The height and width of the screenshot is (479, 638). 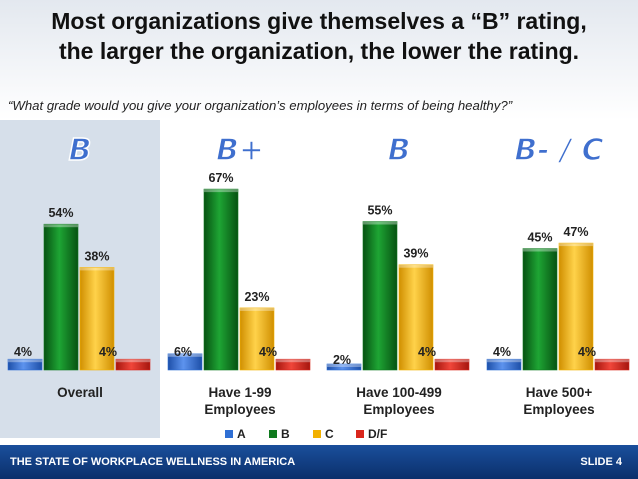 What do you see at coordinates (601, 462) in the screenshot?
I see `slide-number: SLIDE 4` at bounding box center [601, 462].